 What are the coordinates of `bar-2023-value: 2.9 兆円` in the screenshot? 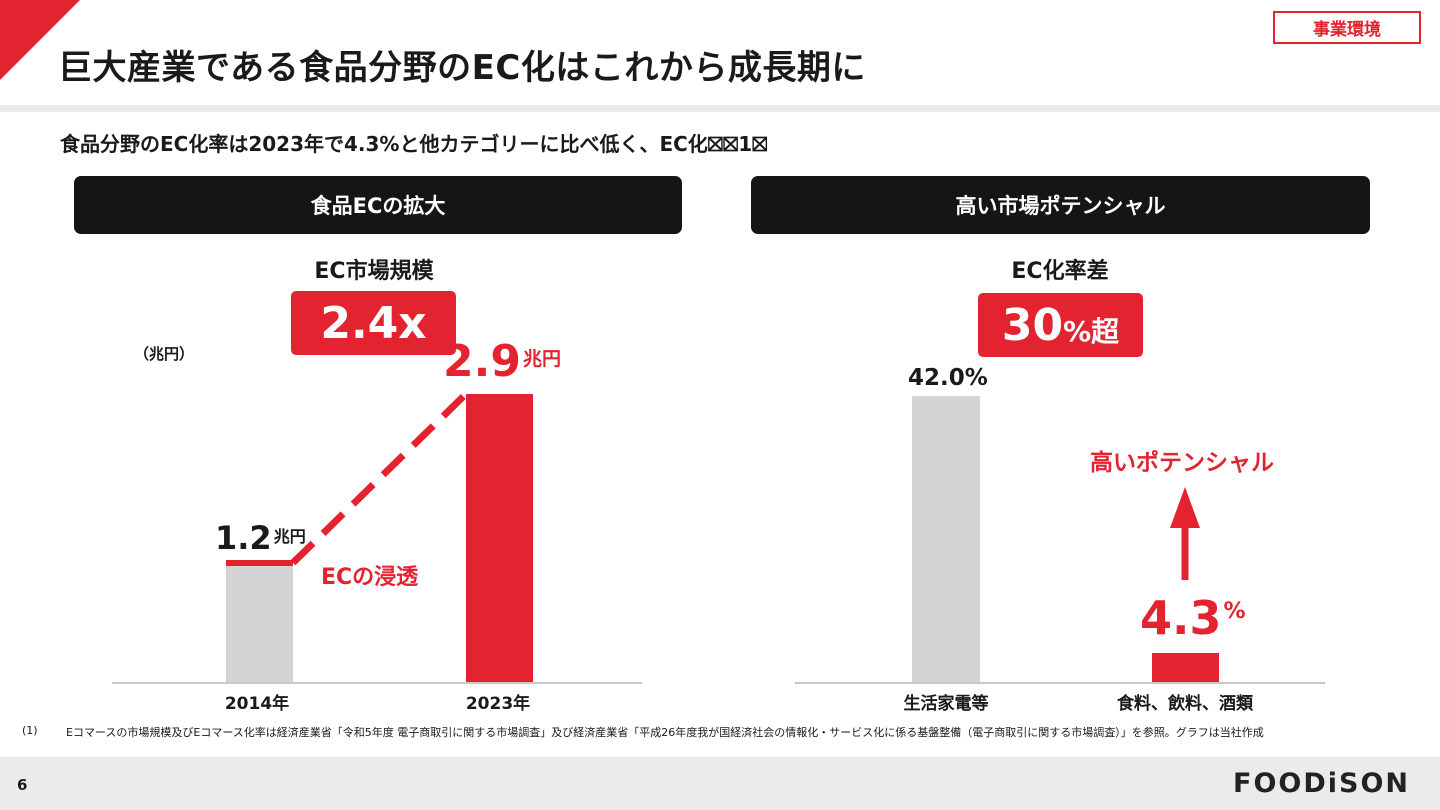 It's located at (502, 361).